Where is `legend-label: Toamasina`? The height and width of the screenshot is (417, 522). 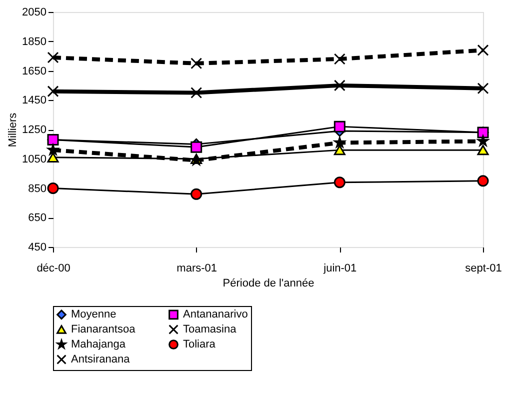
legend-label: Toamasina is located at coordinates (210, 330).